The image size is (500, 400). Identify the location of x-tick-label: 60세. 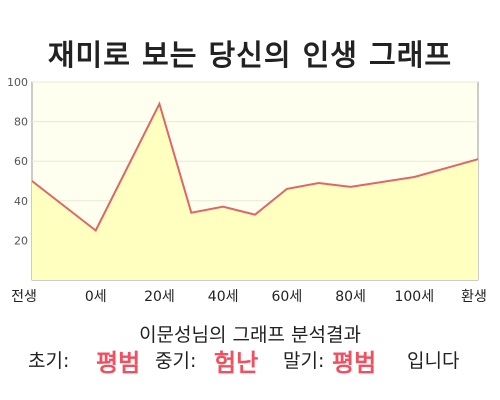
(287, 297).